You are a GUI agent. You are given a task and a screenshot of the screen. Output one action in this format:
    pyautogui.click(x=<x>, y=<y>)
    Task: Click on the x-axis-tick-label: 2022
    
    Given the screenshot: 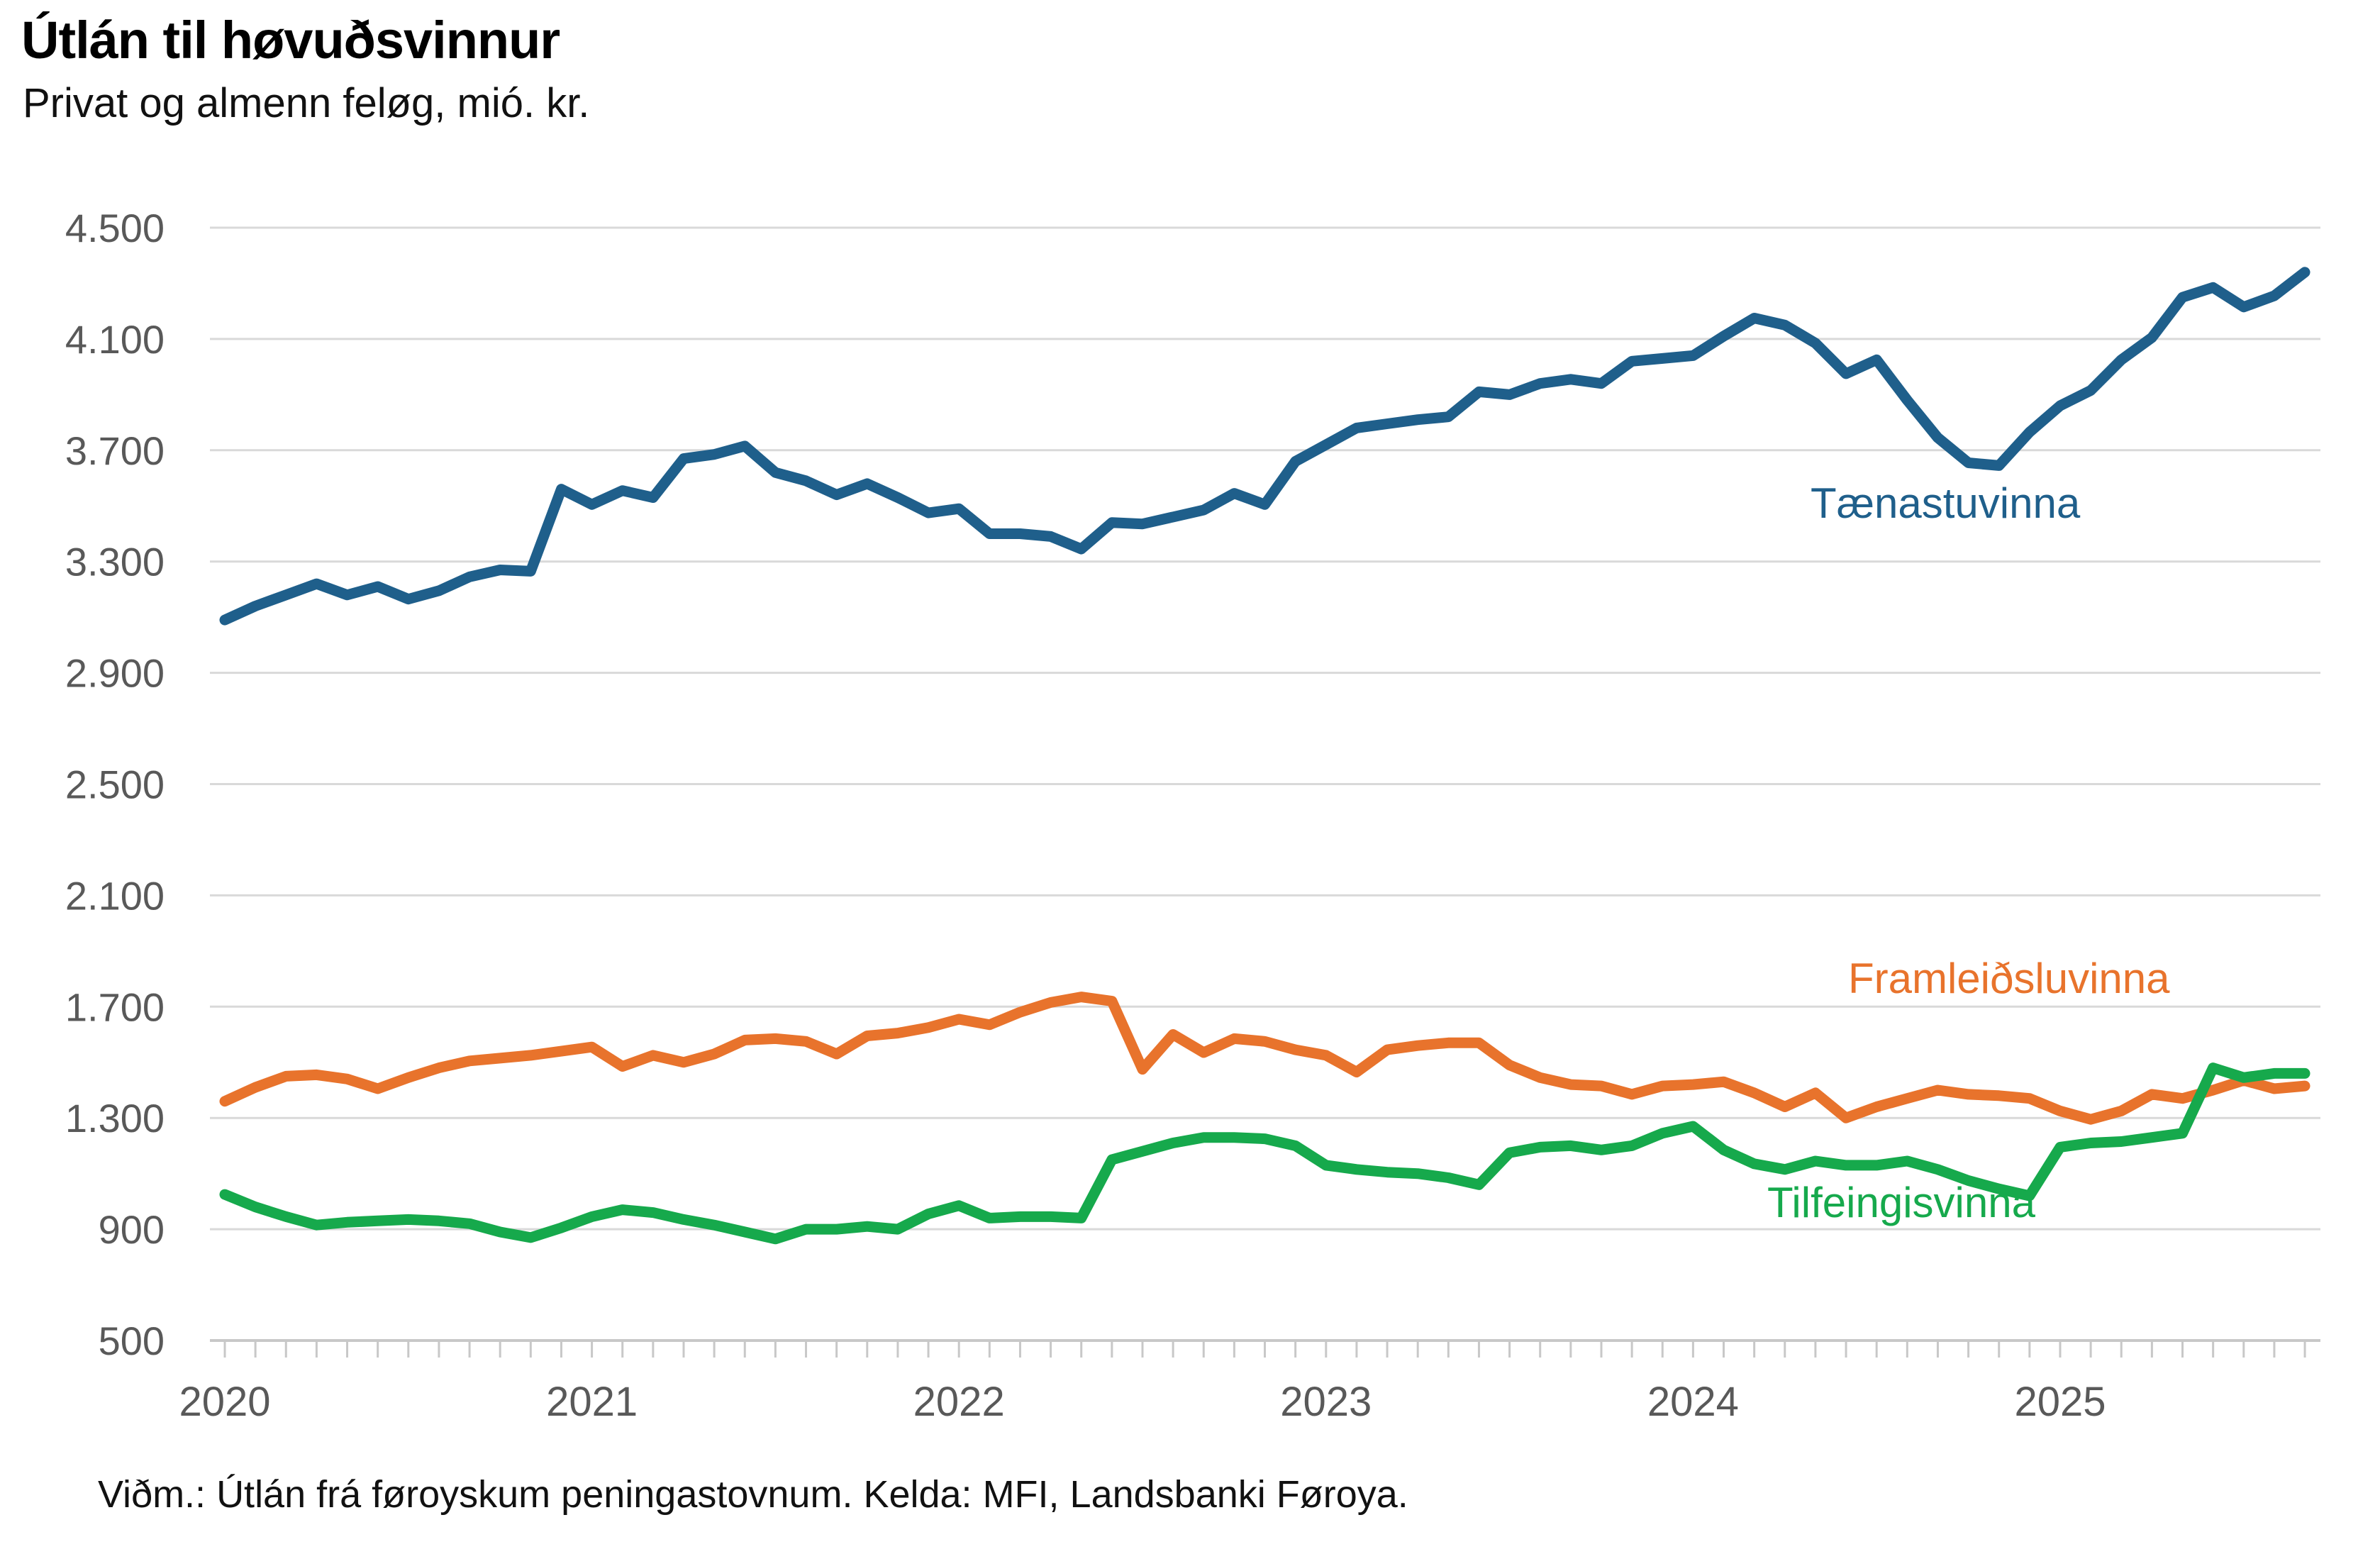 What is the action you would take?
    pyautogui.click(x=959, y=1402)
    